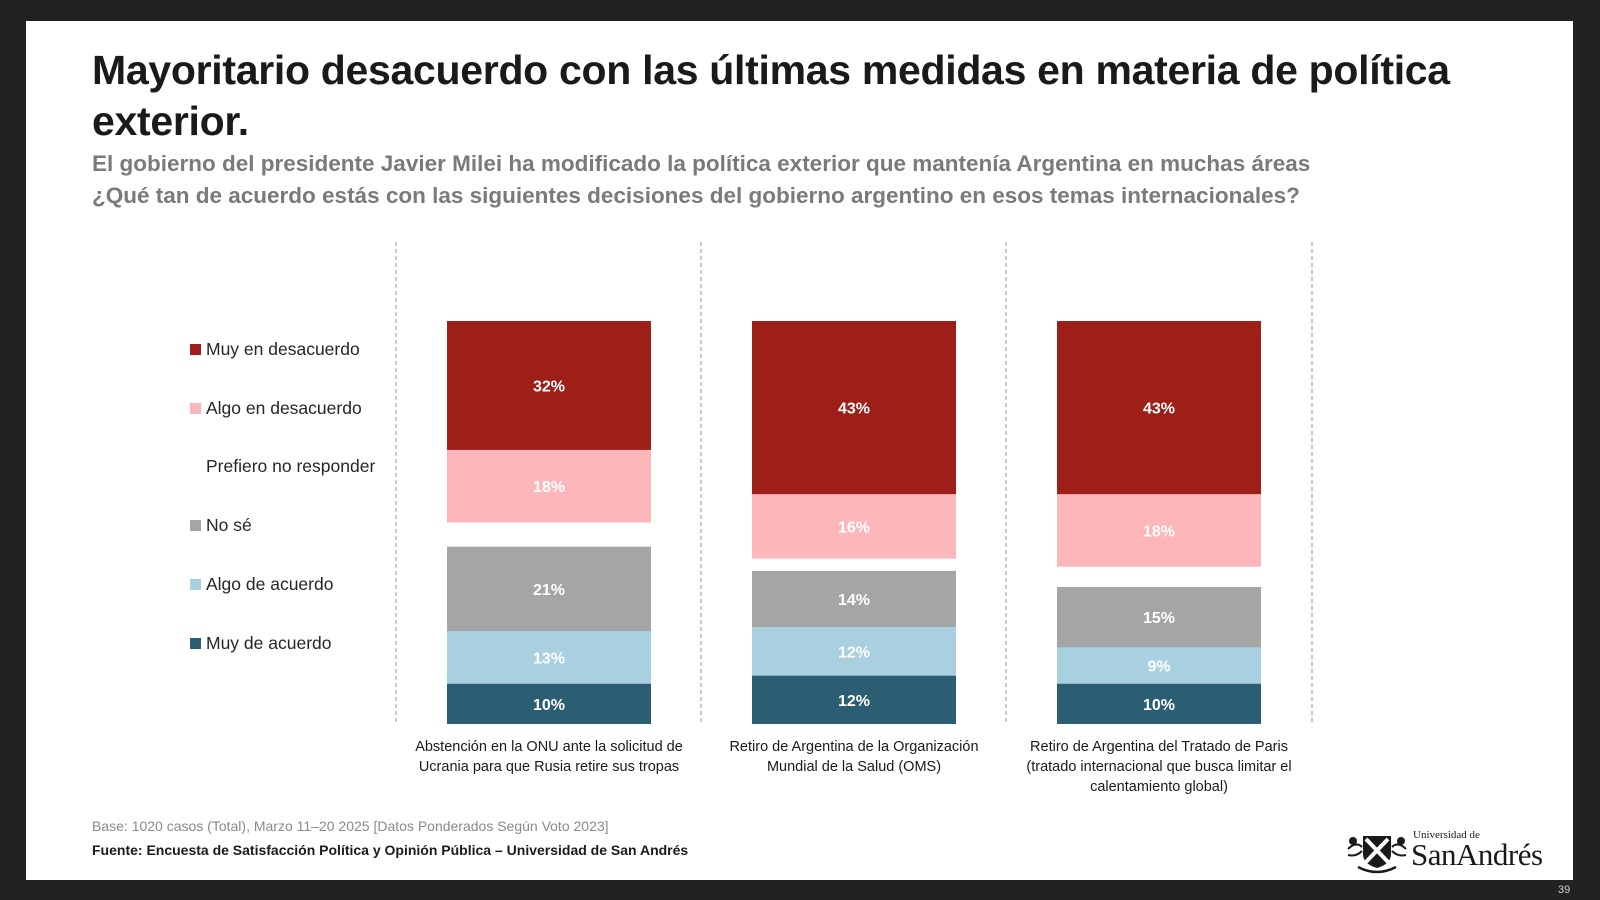  I want to click on data-label: 21%, so click(549, 590).